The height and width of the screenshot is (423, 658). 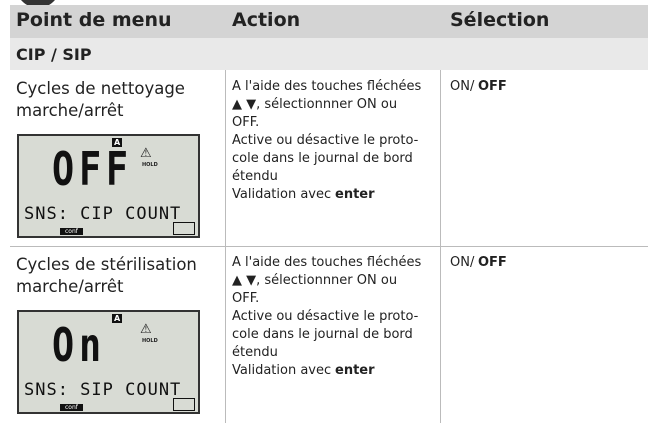 What do you see at coordinates (329, 246) in the screenshot?
I see `row-line` at bounding box center [329, 246].